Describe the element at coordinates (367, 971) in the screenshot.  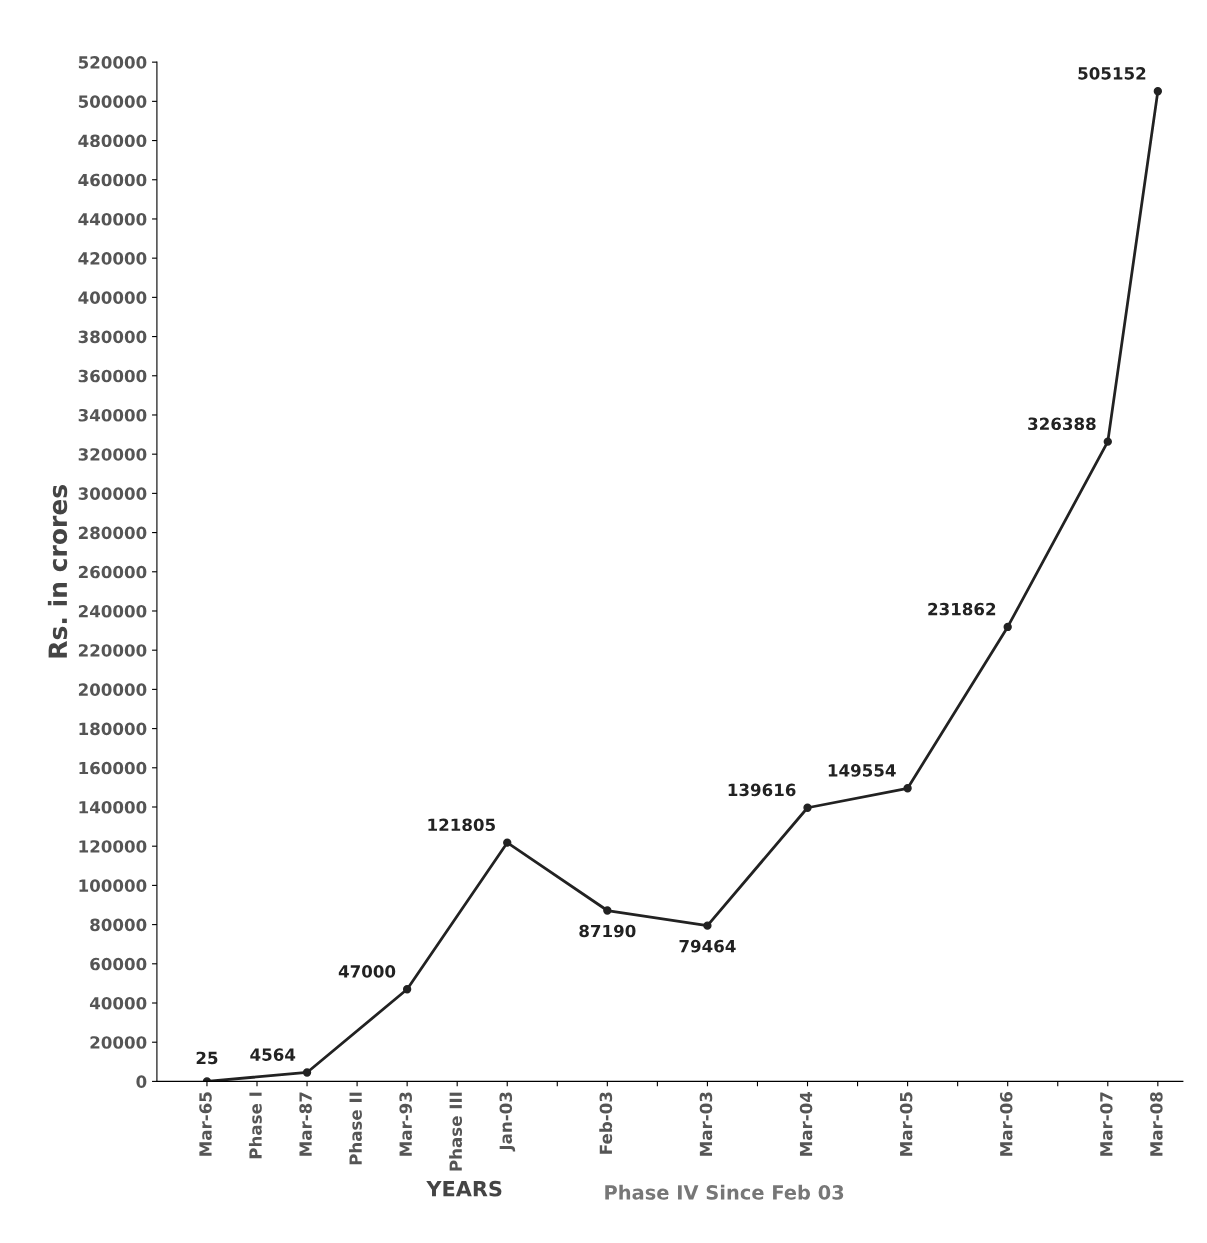
I see `data-label: 47000` at that location.